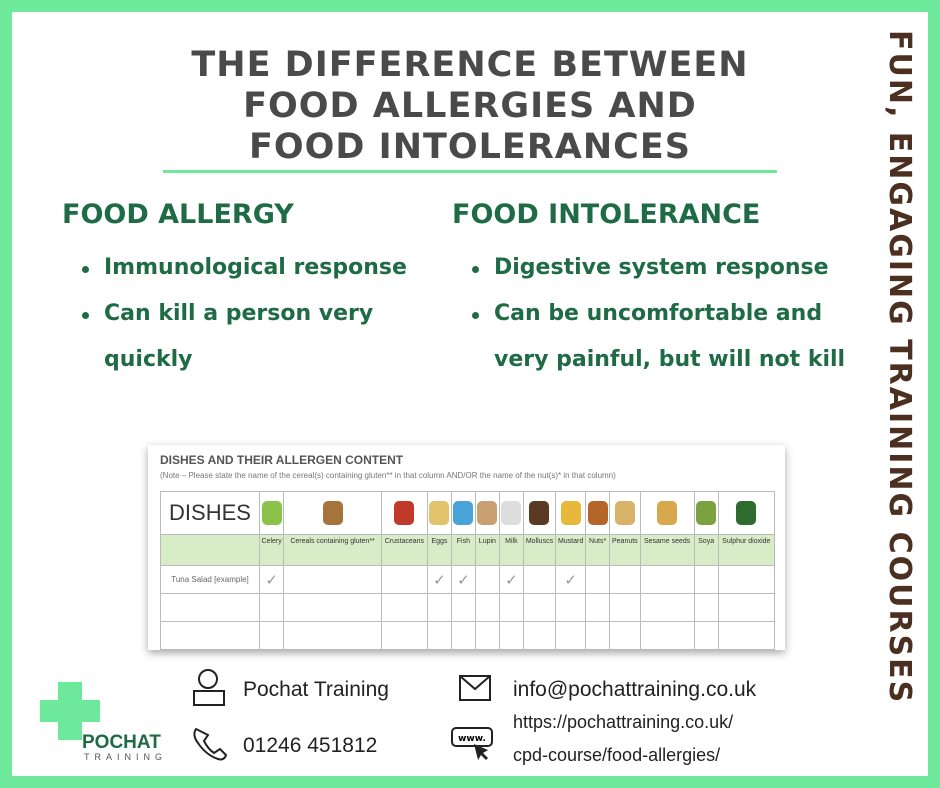 The image size is (940, 788). Describe the element at coordinates (255, 267) in the screenshot. I see `bullet-text: Immunological response` at that location.